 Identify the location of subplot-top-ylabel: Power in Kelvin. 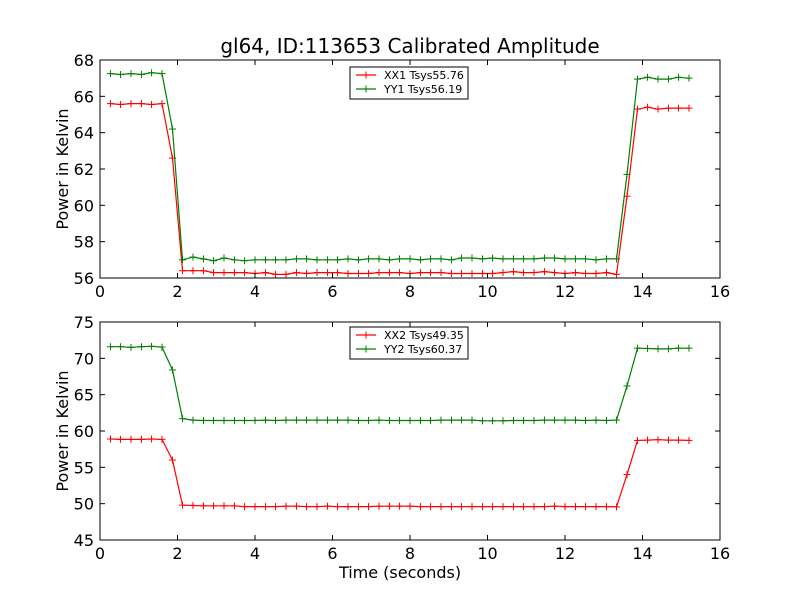
(62, 168).